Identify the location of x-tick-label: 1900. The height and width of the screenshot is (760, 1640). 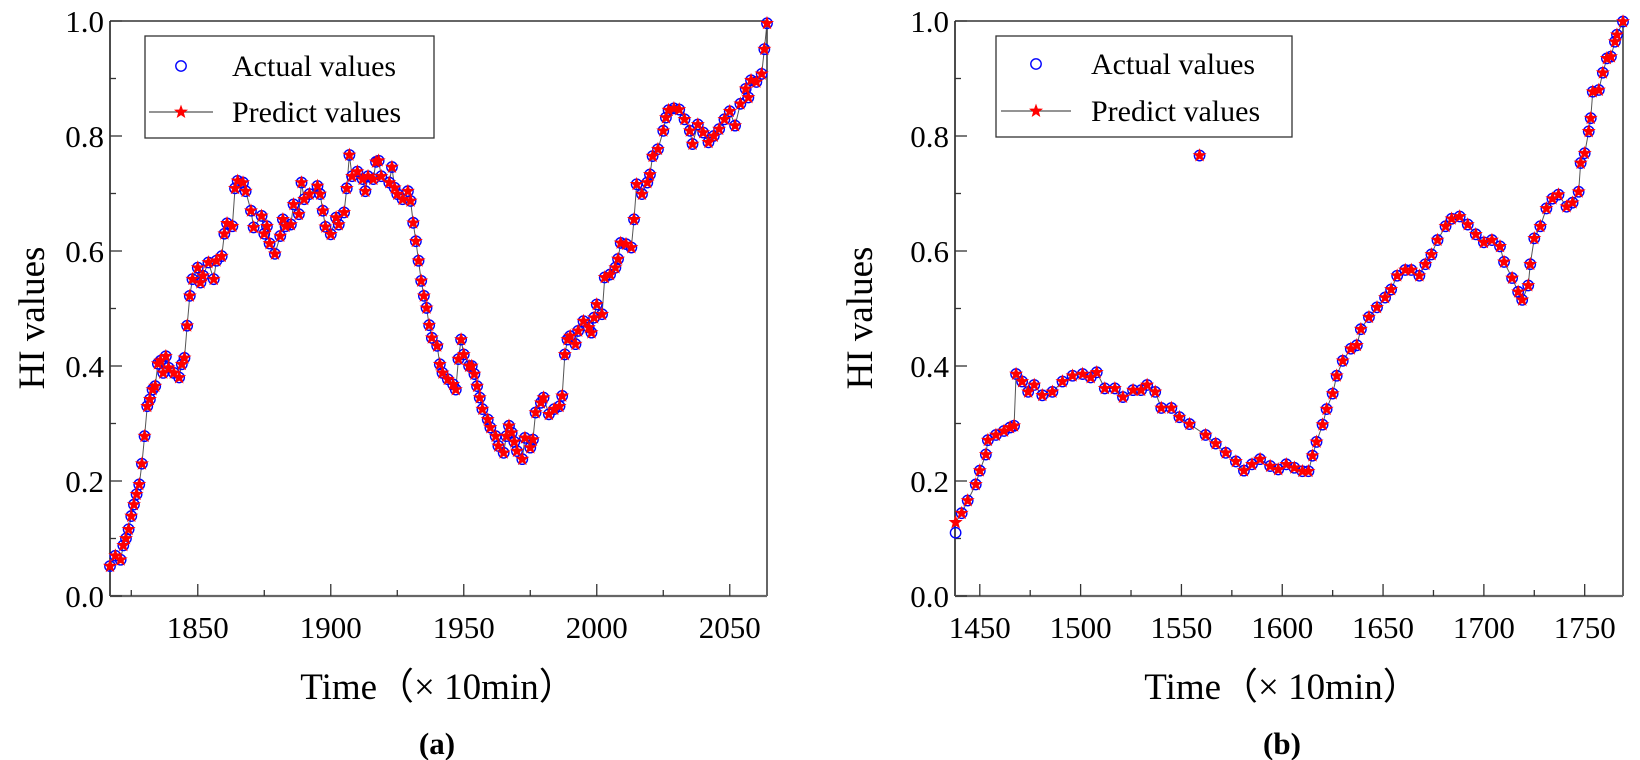
(331, 627).